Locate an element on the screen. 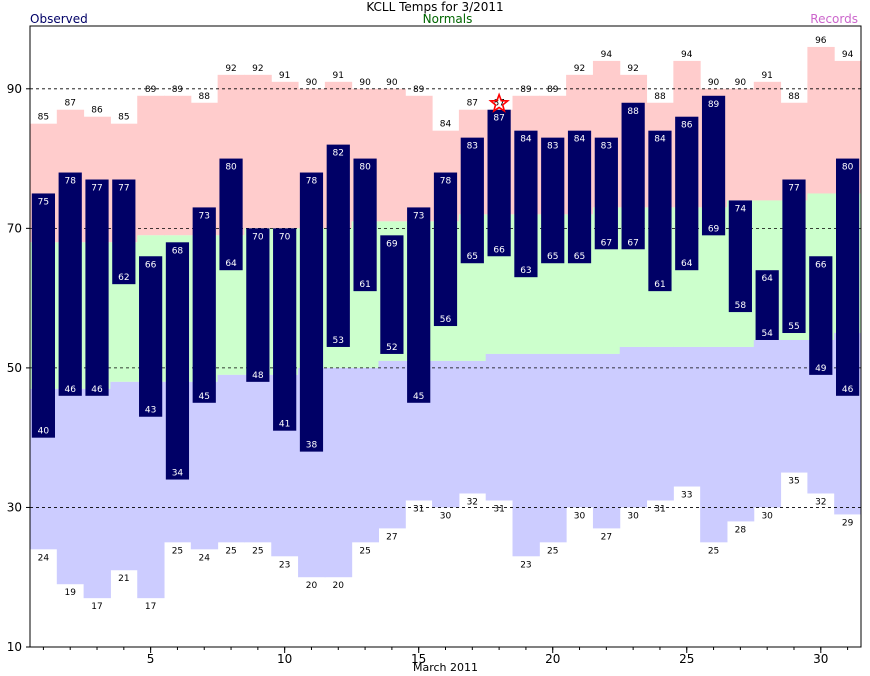 This screenshot has width=870, height=676. y-tick-label: 90 is located at coordinates (14, 89).